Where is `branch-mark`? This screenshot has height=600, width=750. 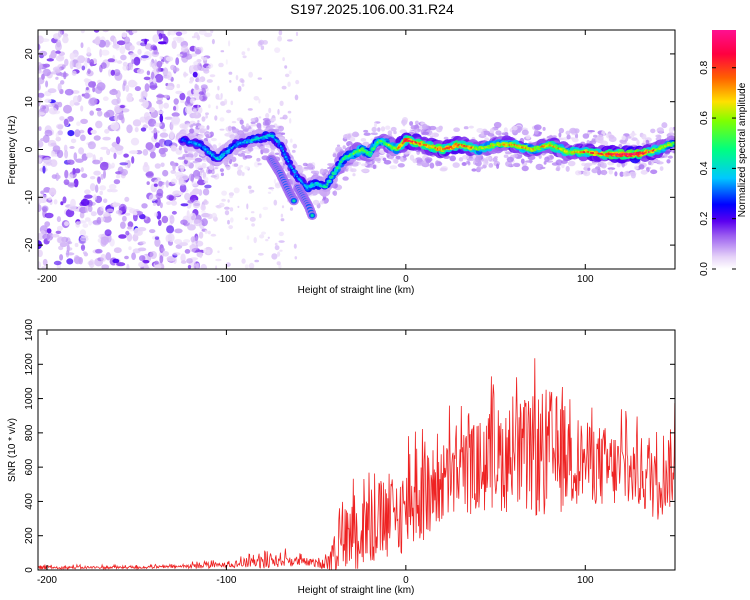
branch-mark is located at coordinates (294, 201).